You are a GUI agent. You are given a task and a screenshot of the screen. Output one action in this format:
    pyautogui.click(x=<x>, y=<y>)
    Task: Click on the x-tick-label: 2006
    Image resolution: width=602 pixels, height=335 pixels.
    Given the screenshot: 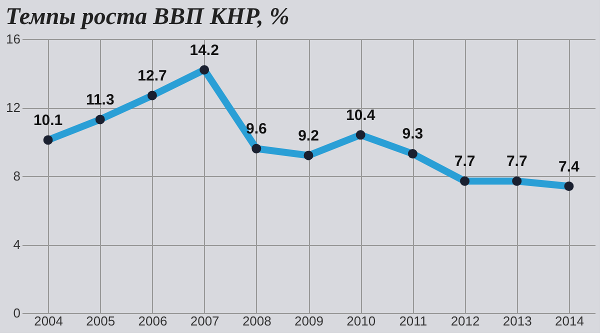 What is the action you would take?
    pyautogui.click(x=153, y=321)
    